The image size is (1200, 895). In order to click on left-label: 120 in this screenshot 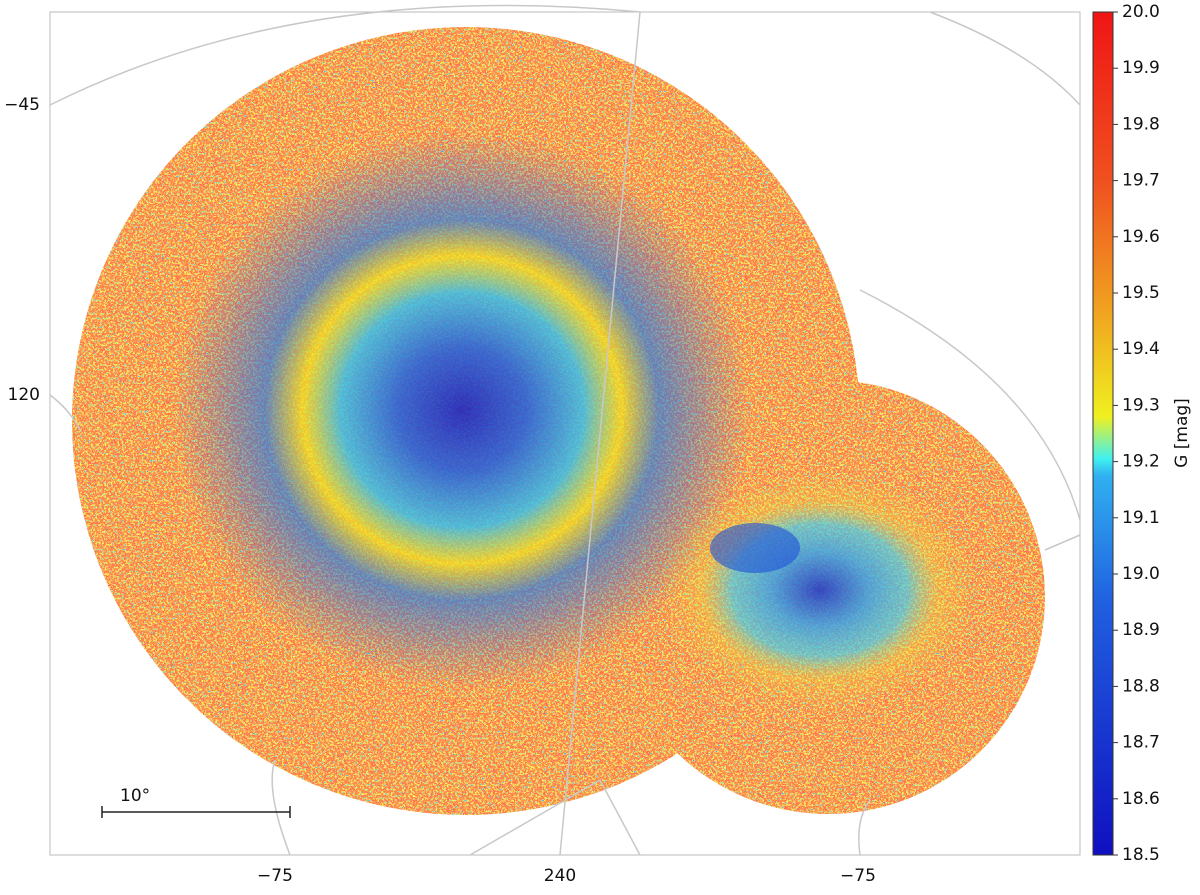, I will do `click(24, 395)`.